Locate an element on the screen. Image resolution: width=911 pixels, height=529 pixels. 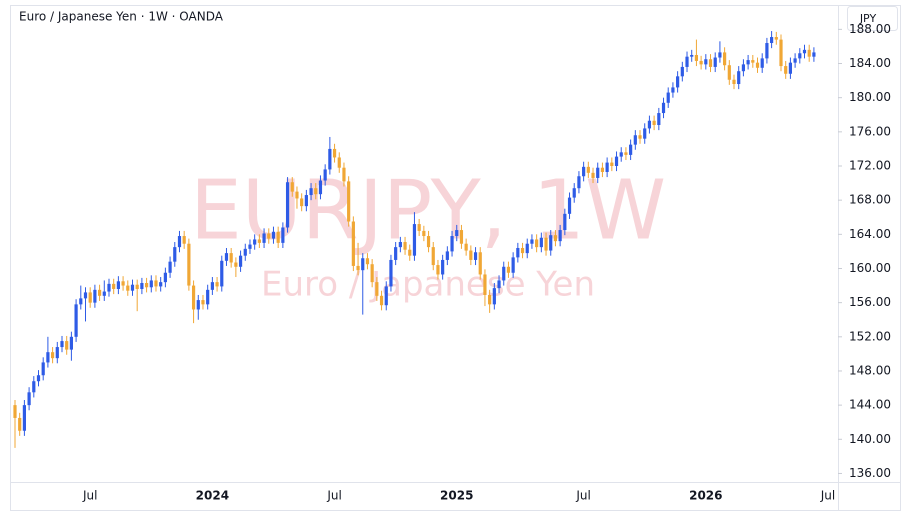
currency-button is located at coordinates (872, 18).